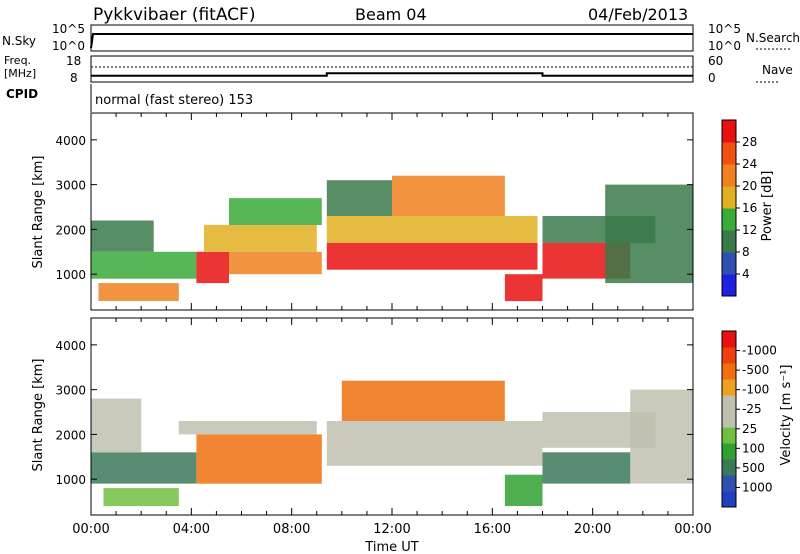 Image resolution: width=800 pixels, height=554 pixels. Describe the element at coordinates (191, 529) in the screenshot. I see `velocity-xtick-label: 04:00` at that location.